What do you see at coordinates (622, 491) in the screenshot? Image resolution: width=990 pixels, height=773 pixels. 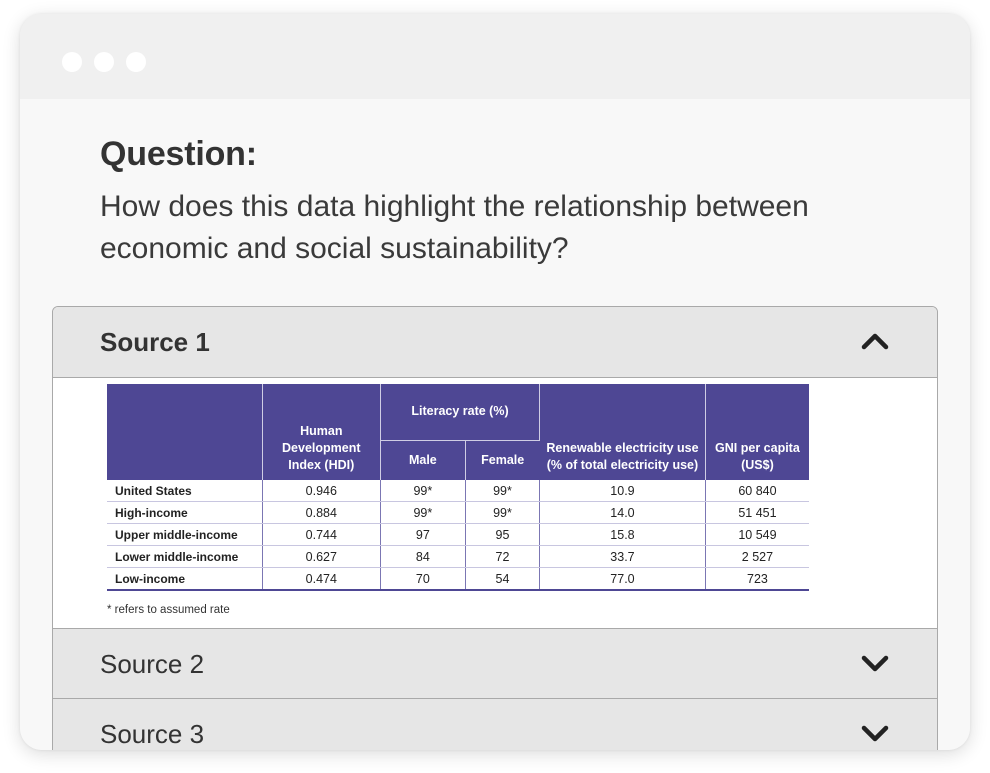 I see `renewable-cell: 10.9` at bounding box center [622, 491].